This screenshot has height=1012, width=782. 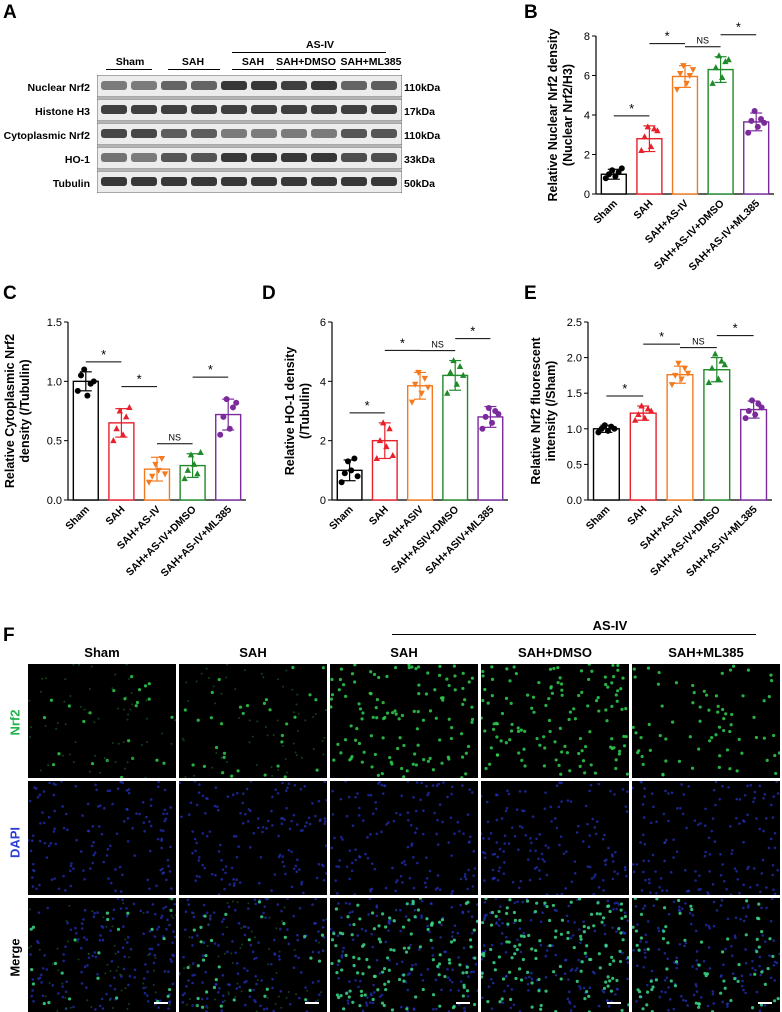 I want to click on panel-label-e: E, so click(x=530, y=293).